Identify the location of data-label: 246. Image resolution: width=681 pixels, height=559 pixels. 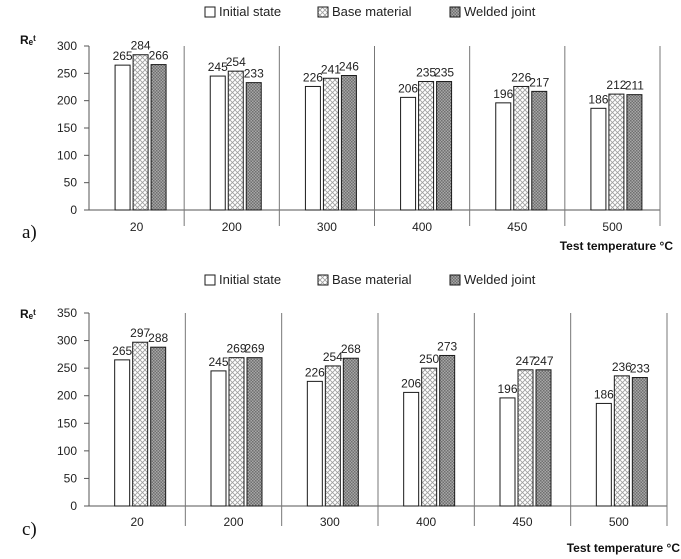
(349, 67).